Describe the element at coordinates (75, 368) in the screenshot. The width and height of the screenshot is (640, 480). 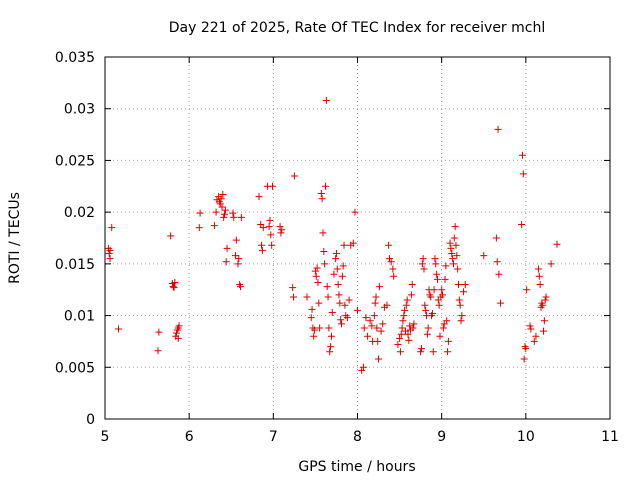
I see `y-tick-label: 0.005` at that location.